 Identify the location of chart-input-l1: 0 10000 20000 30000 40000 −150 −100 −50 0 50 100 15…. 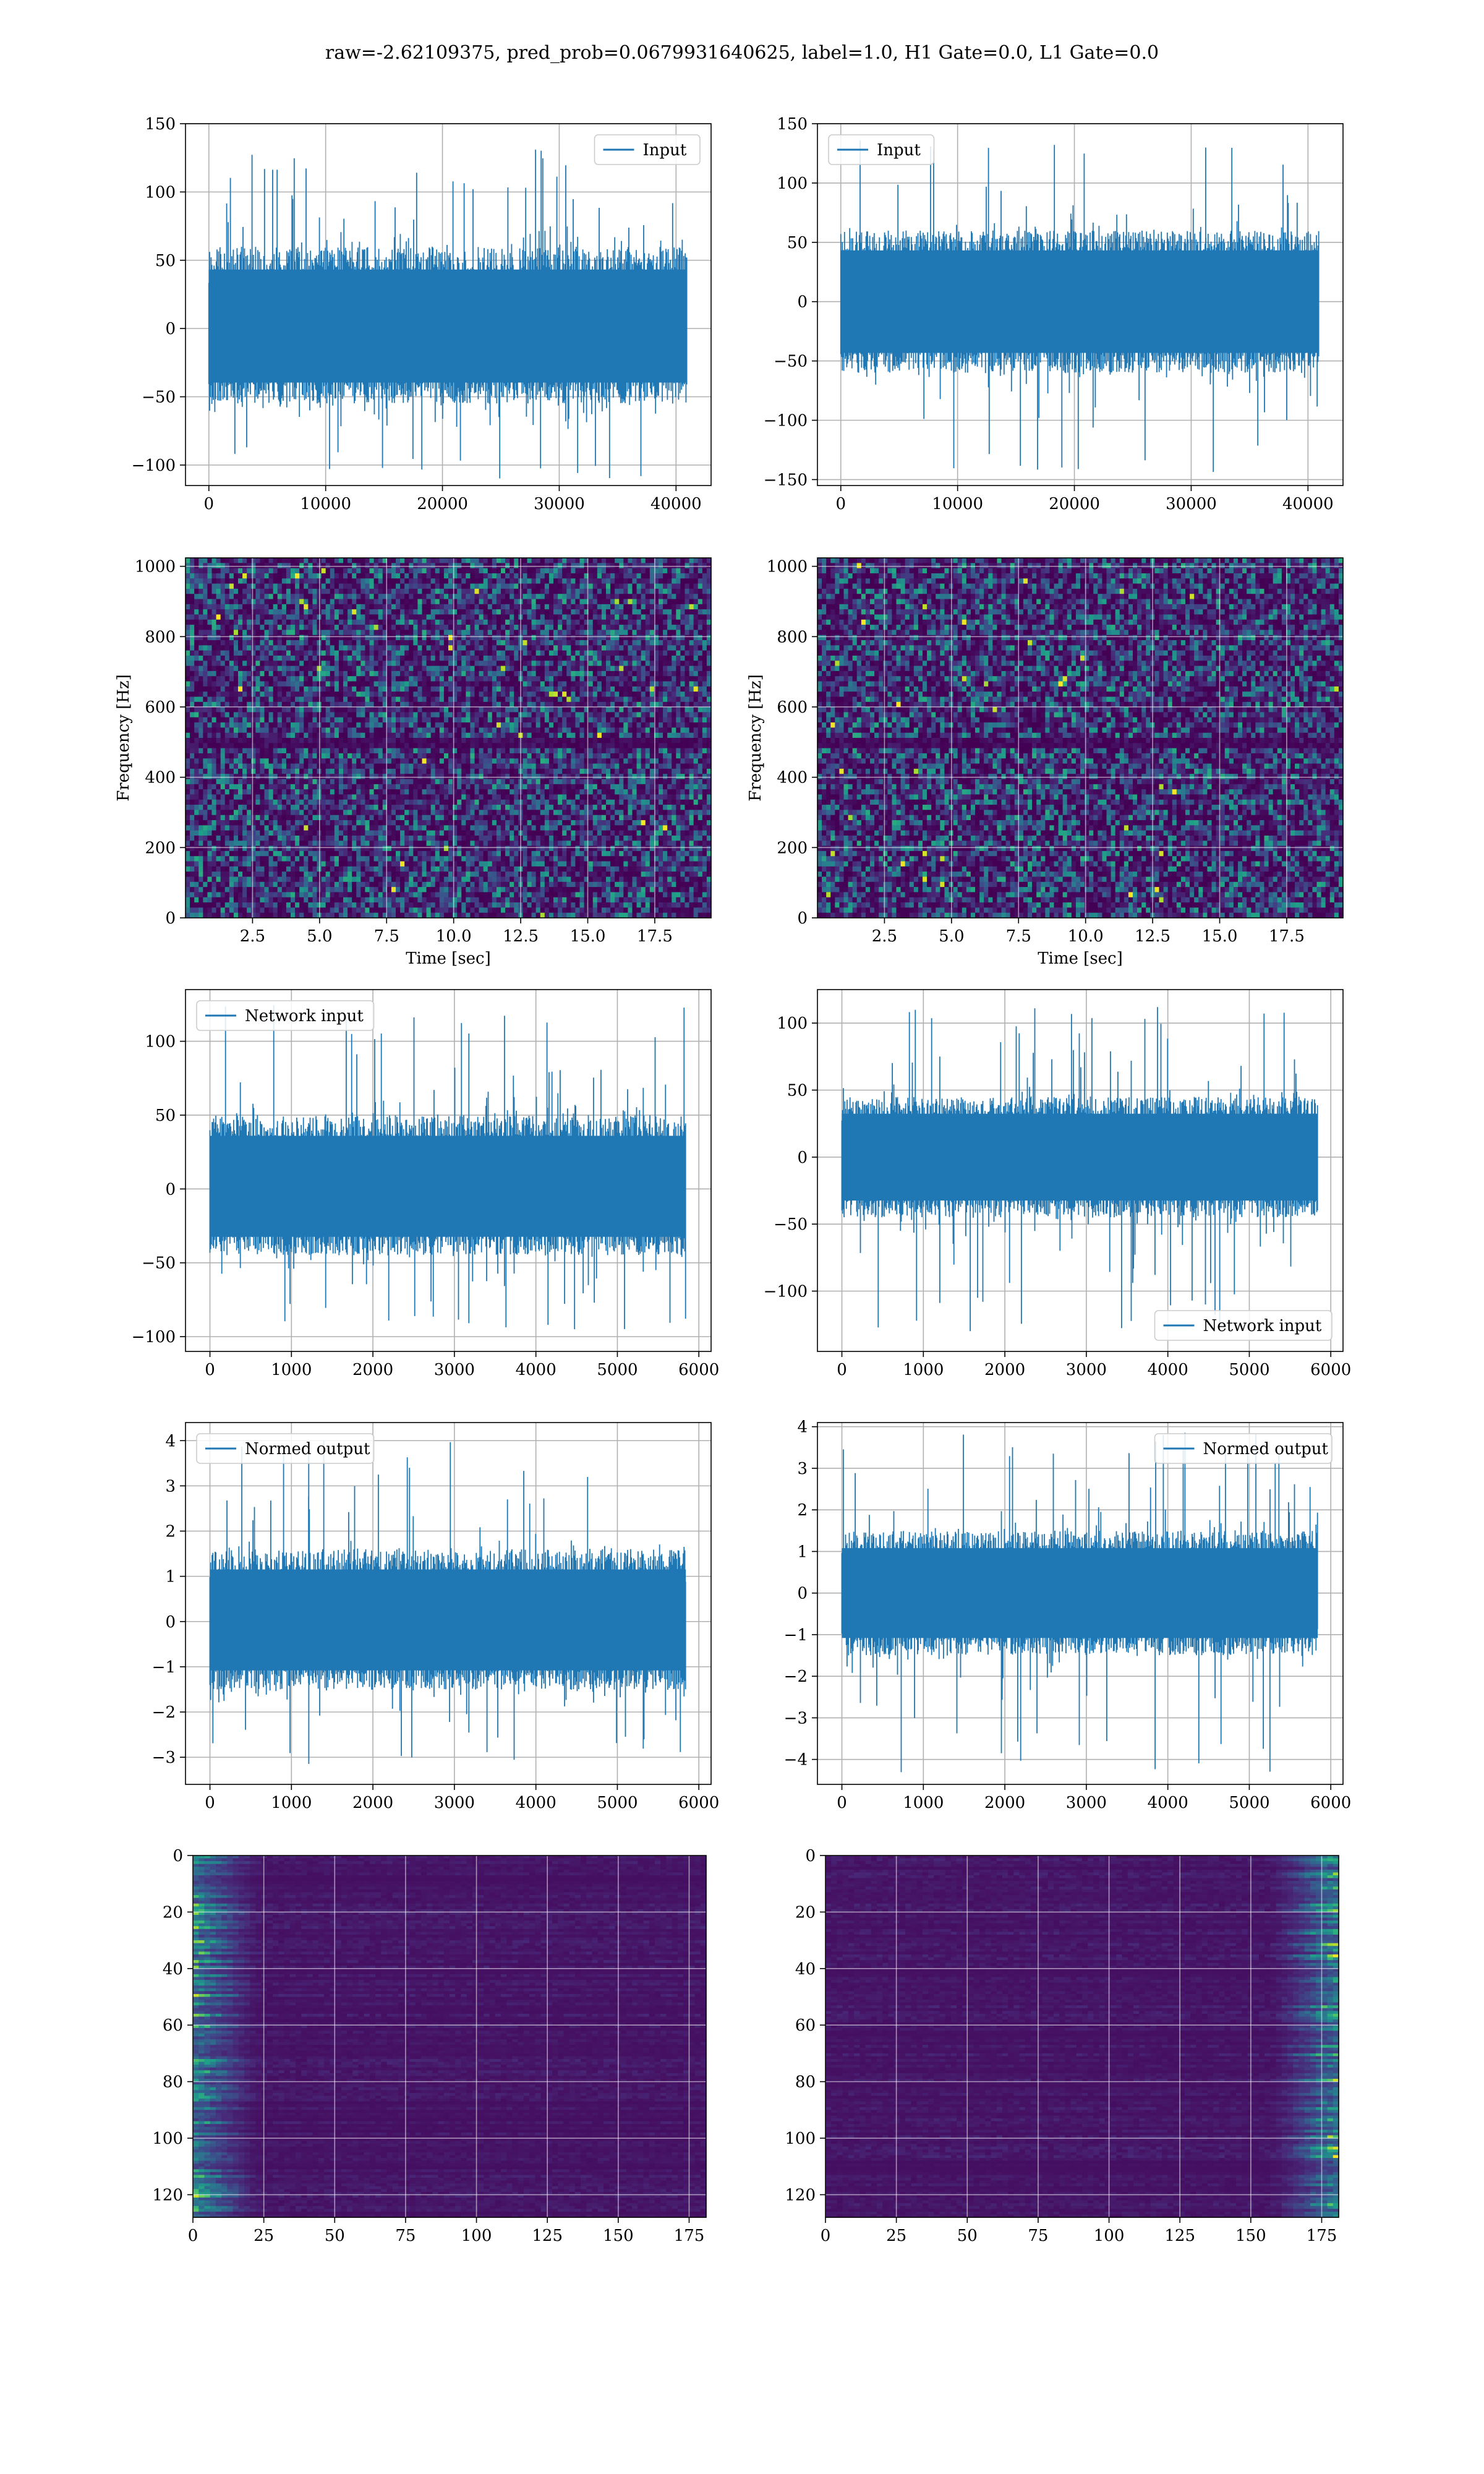
(1054, 314).